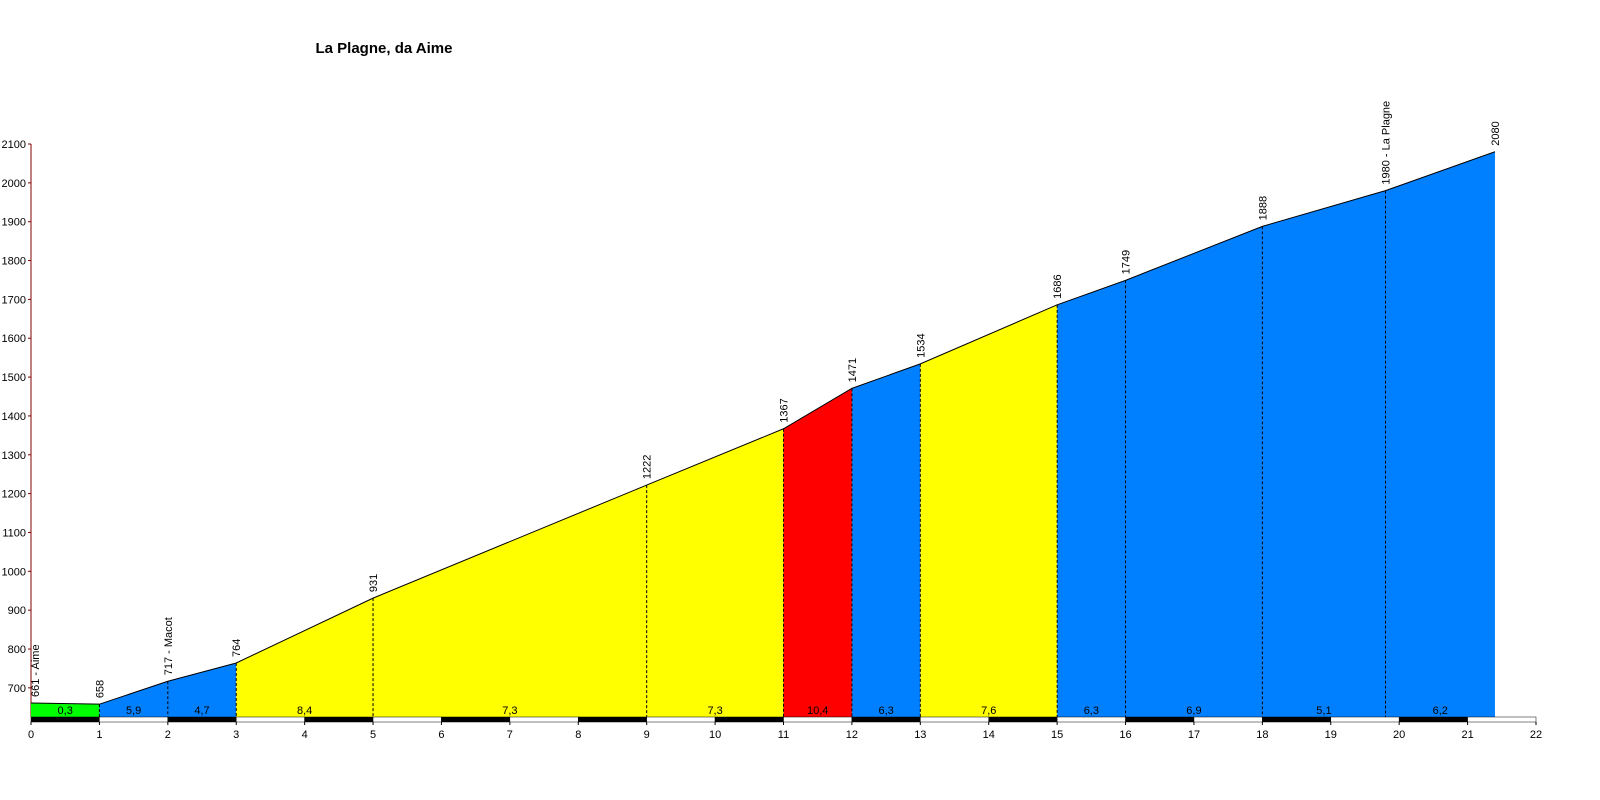  I want to click on point-label: 658, so click(100, 689).